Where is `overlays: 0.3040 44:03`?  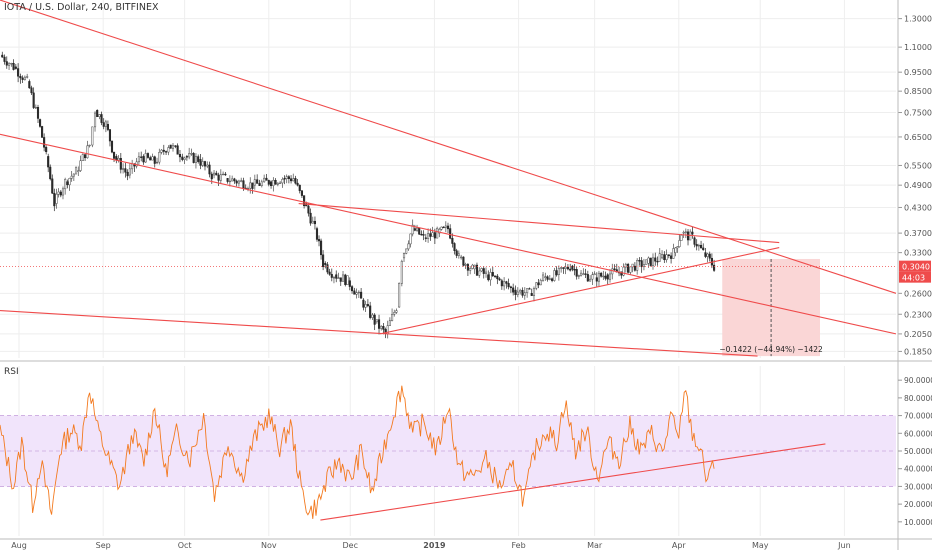
overlays: 0.3040 44:03 is located at coordinates (465, 271).